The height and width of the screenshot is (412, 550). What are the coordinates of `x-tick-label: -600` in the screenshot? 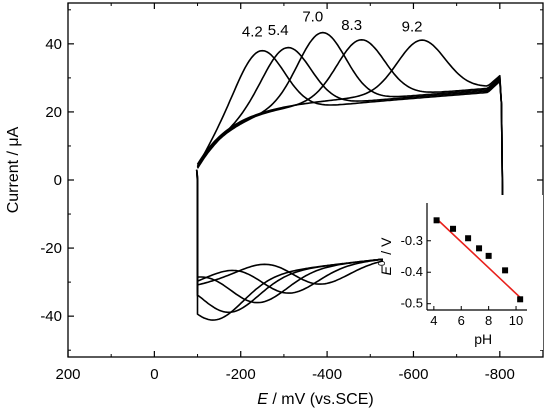 It's located at (413, 374).